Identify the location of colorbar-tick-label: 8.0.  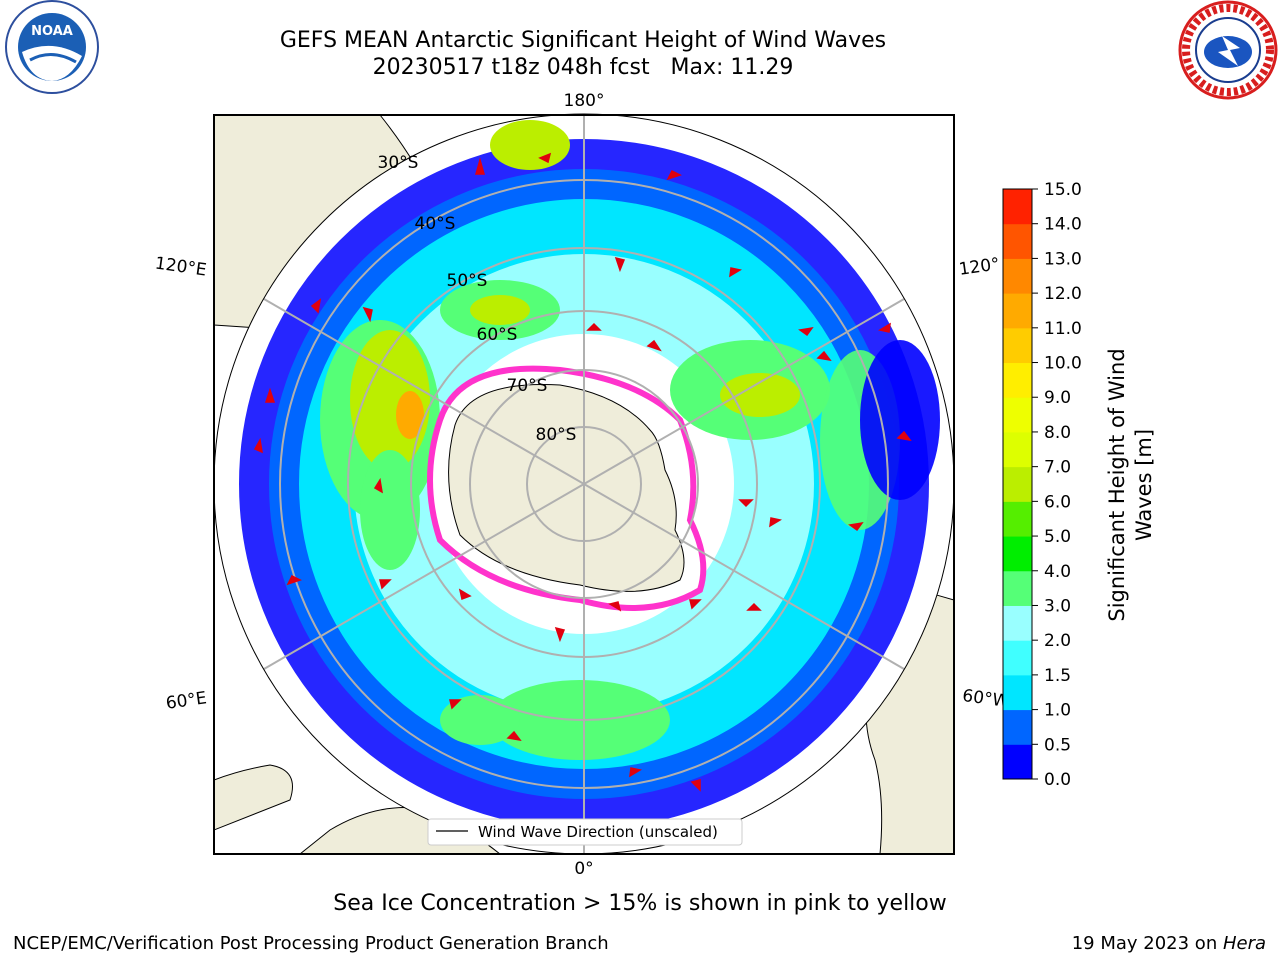
(1057, 433).